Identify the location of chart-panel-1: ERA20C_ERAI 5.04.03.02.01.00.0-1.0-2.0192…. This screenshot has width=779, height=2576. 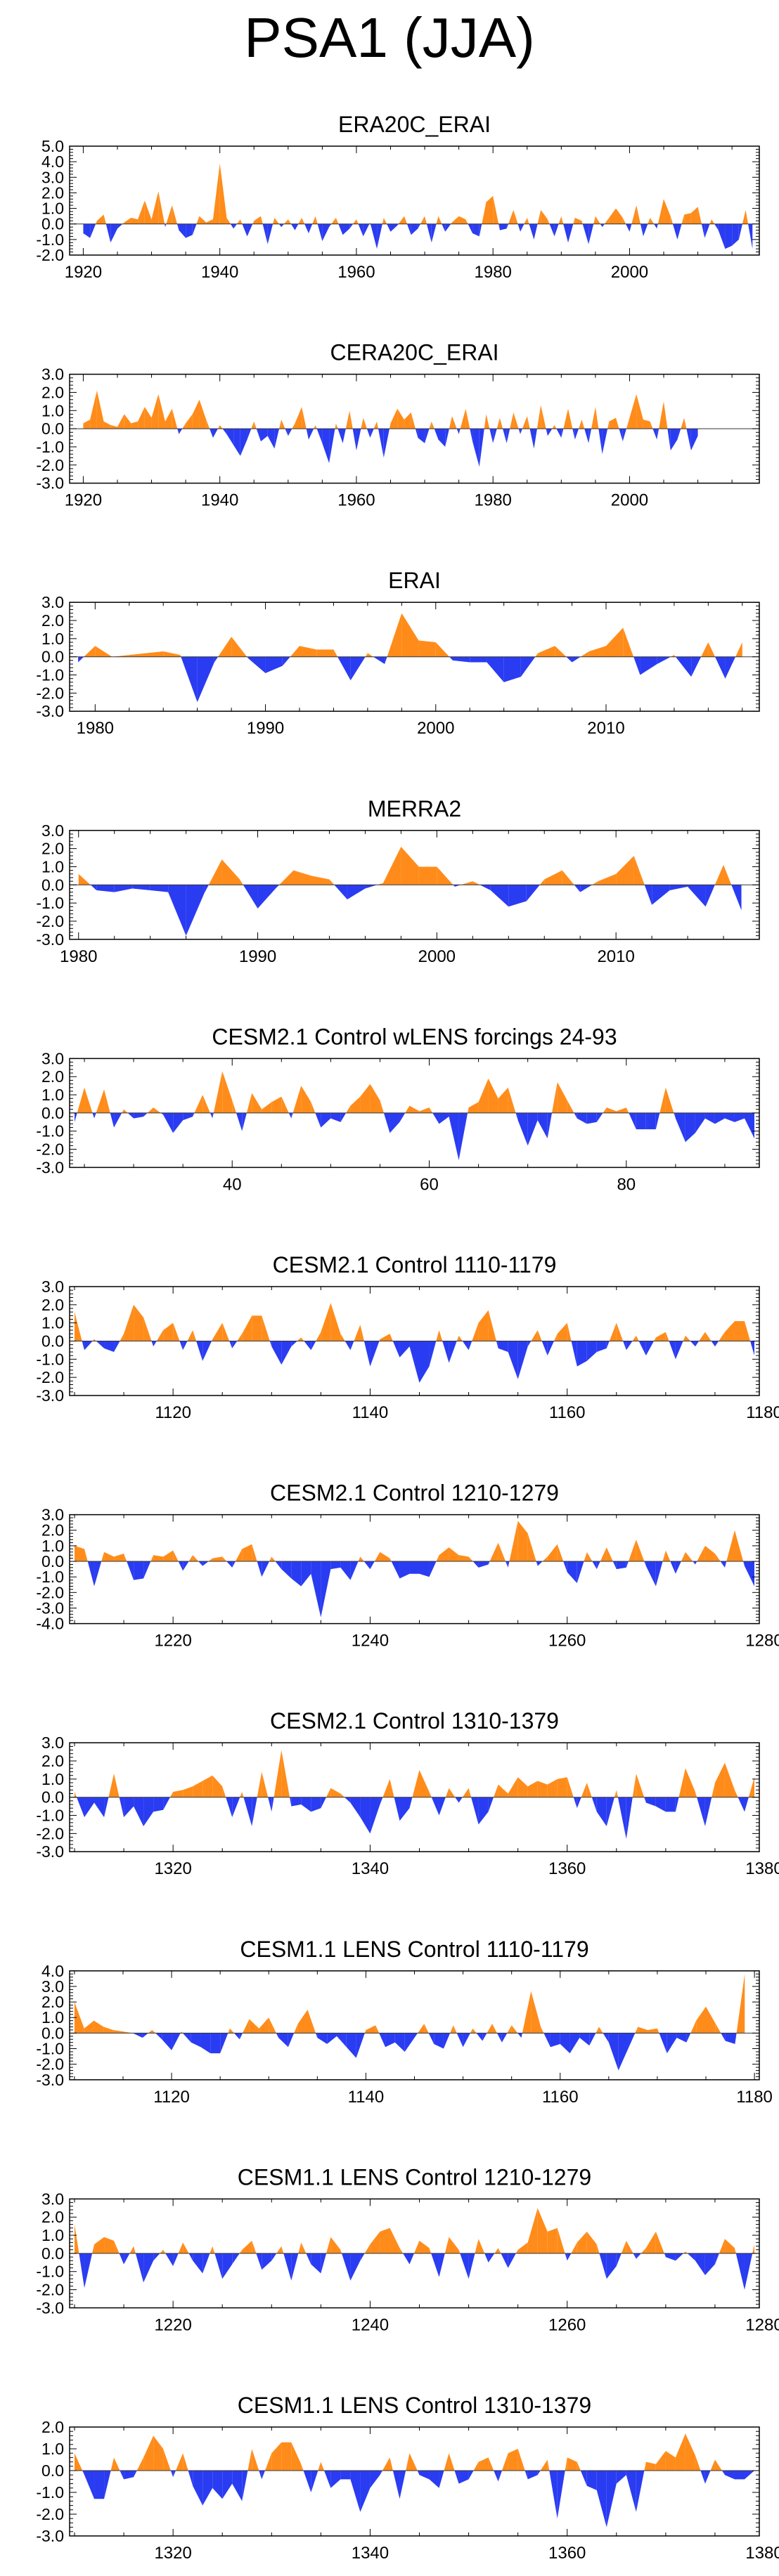
(398, 197).